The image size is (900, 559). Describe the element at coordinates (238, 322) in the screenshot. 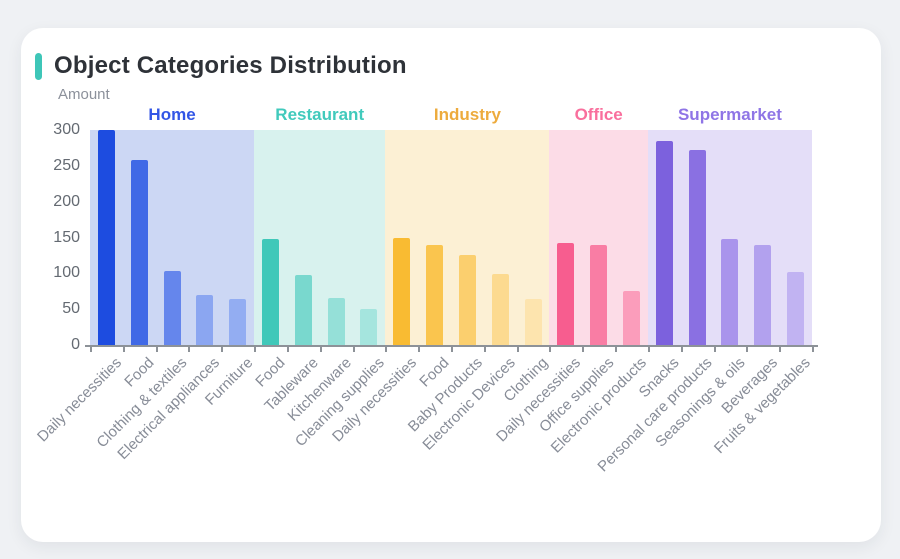

I see `bar-furniture` at that location.